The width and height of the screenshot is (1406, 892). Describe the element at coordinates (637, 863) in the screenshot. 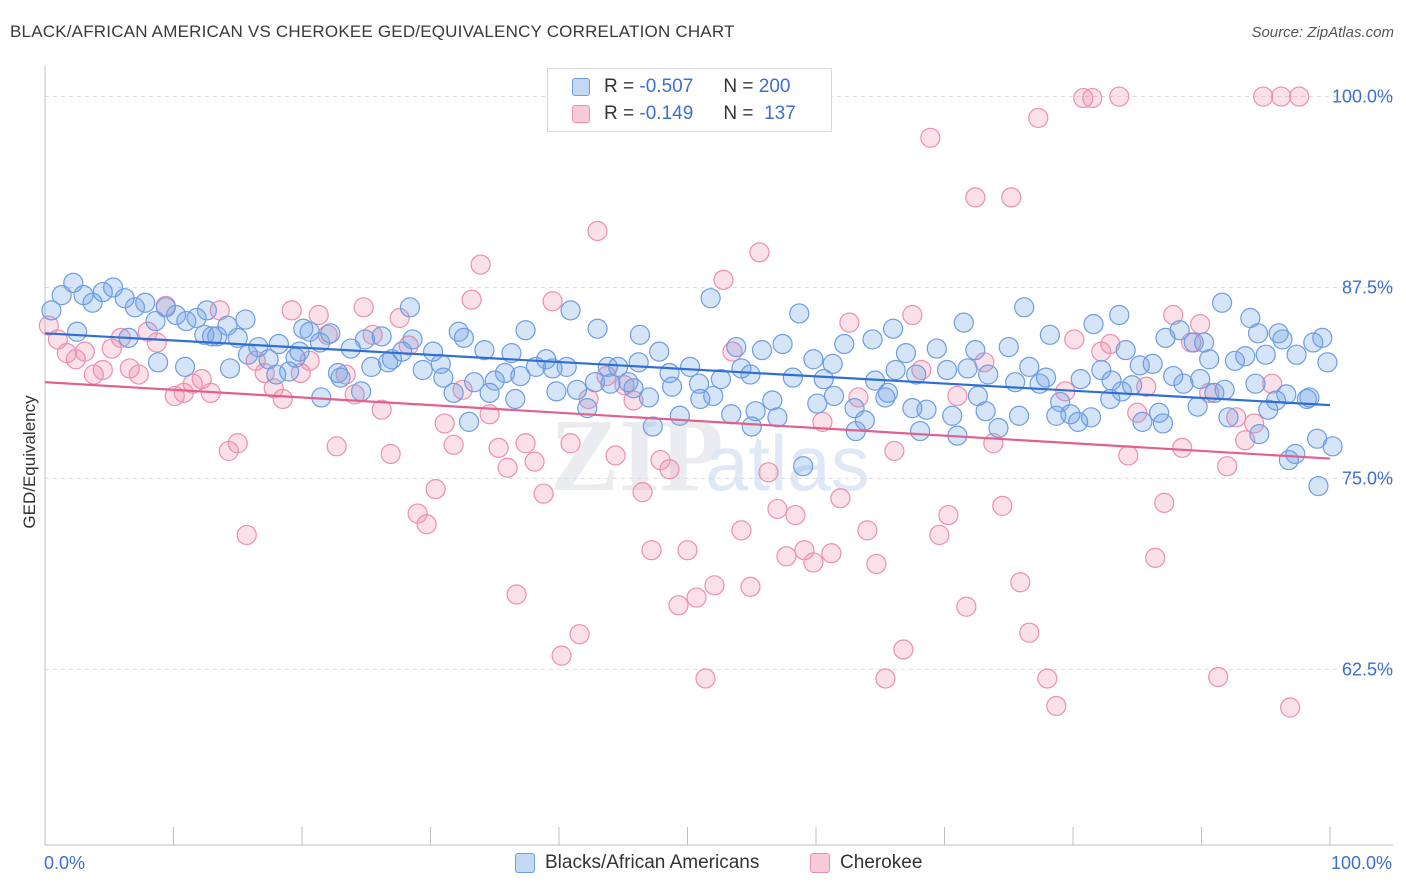

I see `bottom-legend-black: Blacks/African Americans` at that location.